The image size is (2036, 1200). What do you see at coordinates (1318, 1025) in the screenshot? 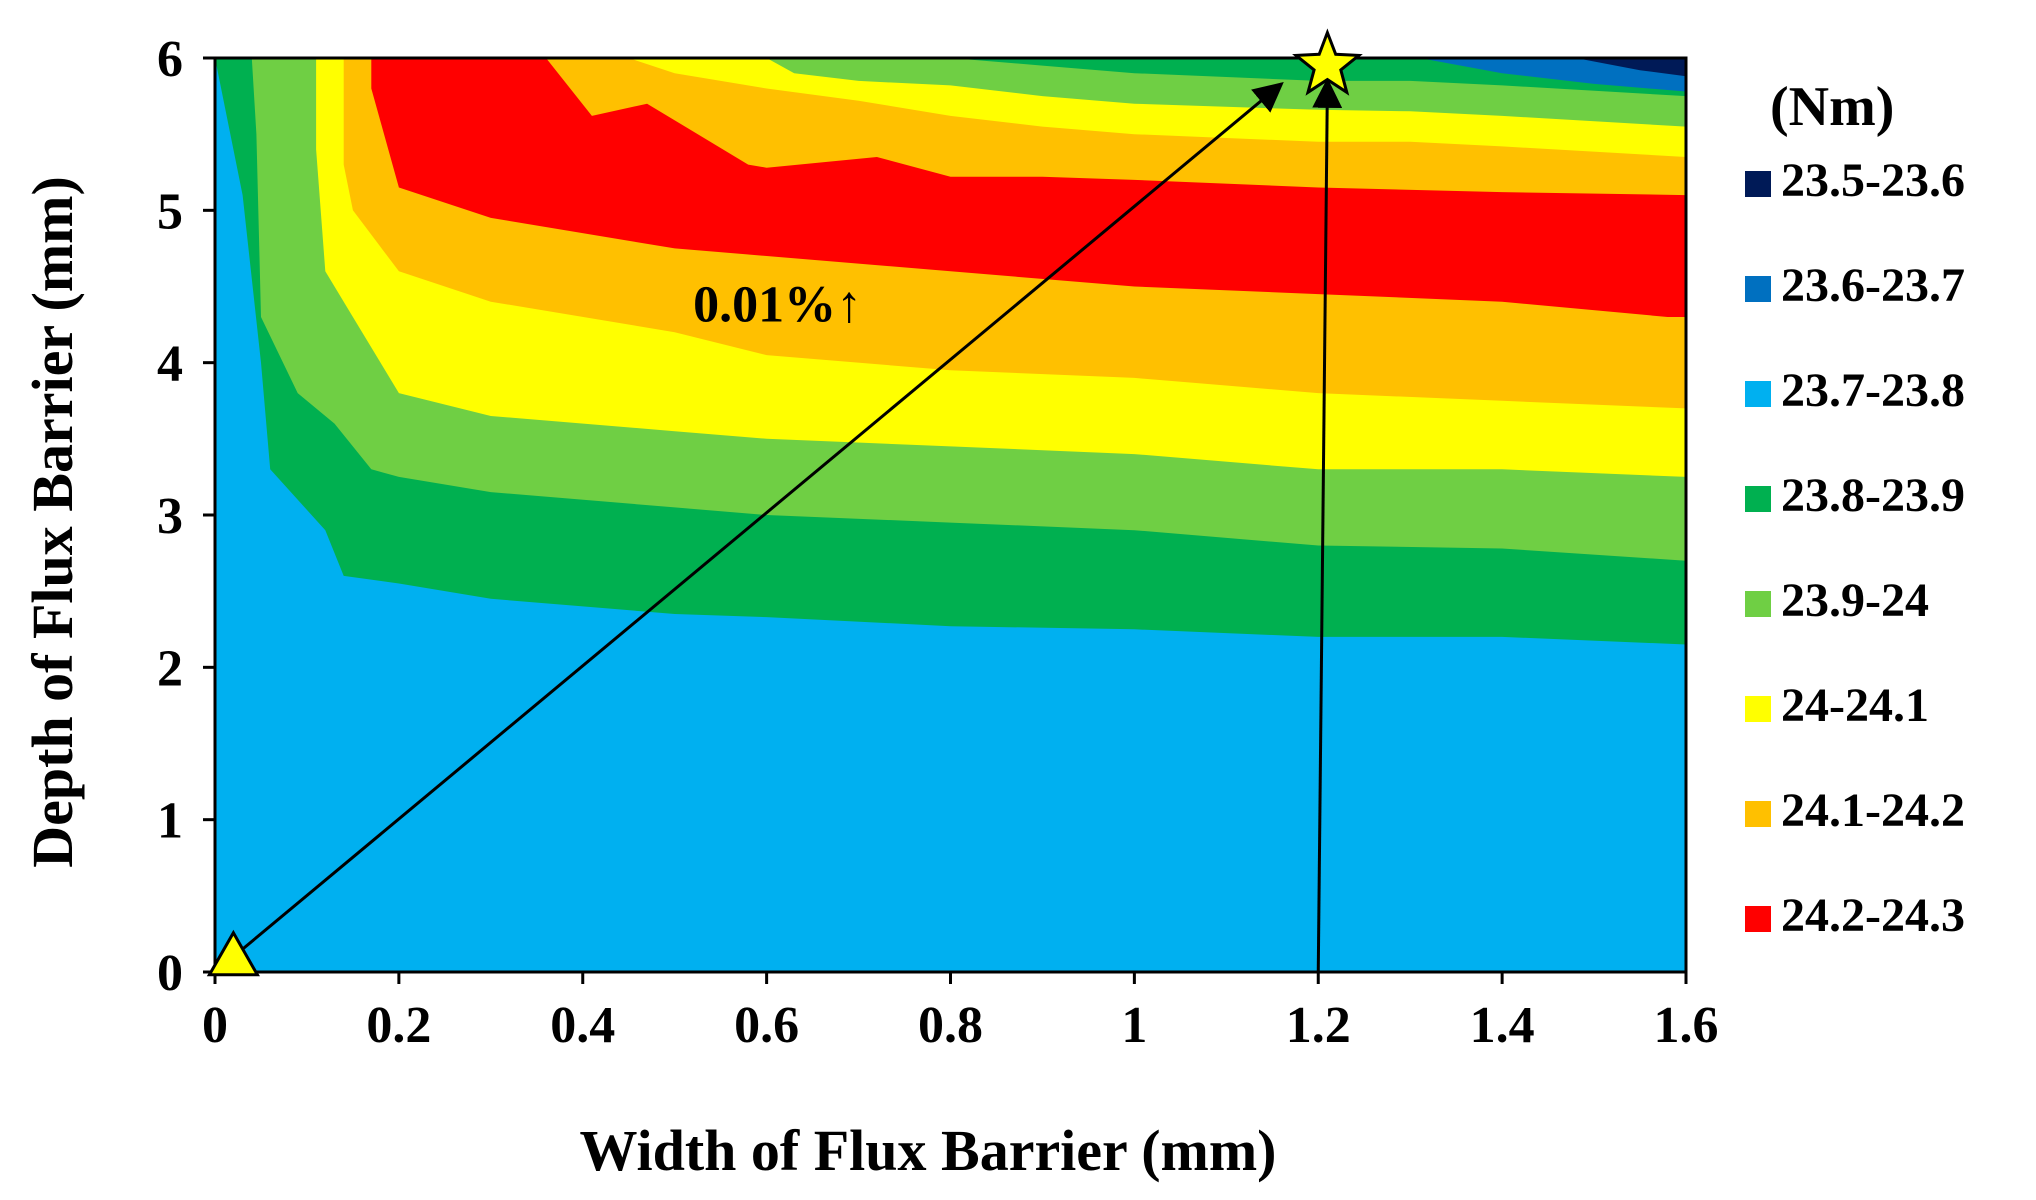
I see `x-tick-label: 1.2` at bounding box center [1318, 1025].